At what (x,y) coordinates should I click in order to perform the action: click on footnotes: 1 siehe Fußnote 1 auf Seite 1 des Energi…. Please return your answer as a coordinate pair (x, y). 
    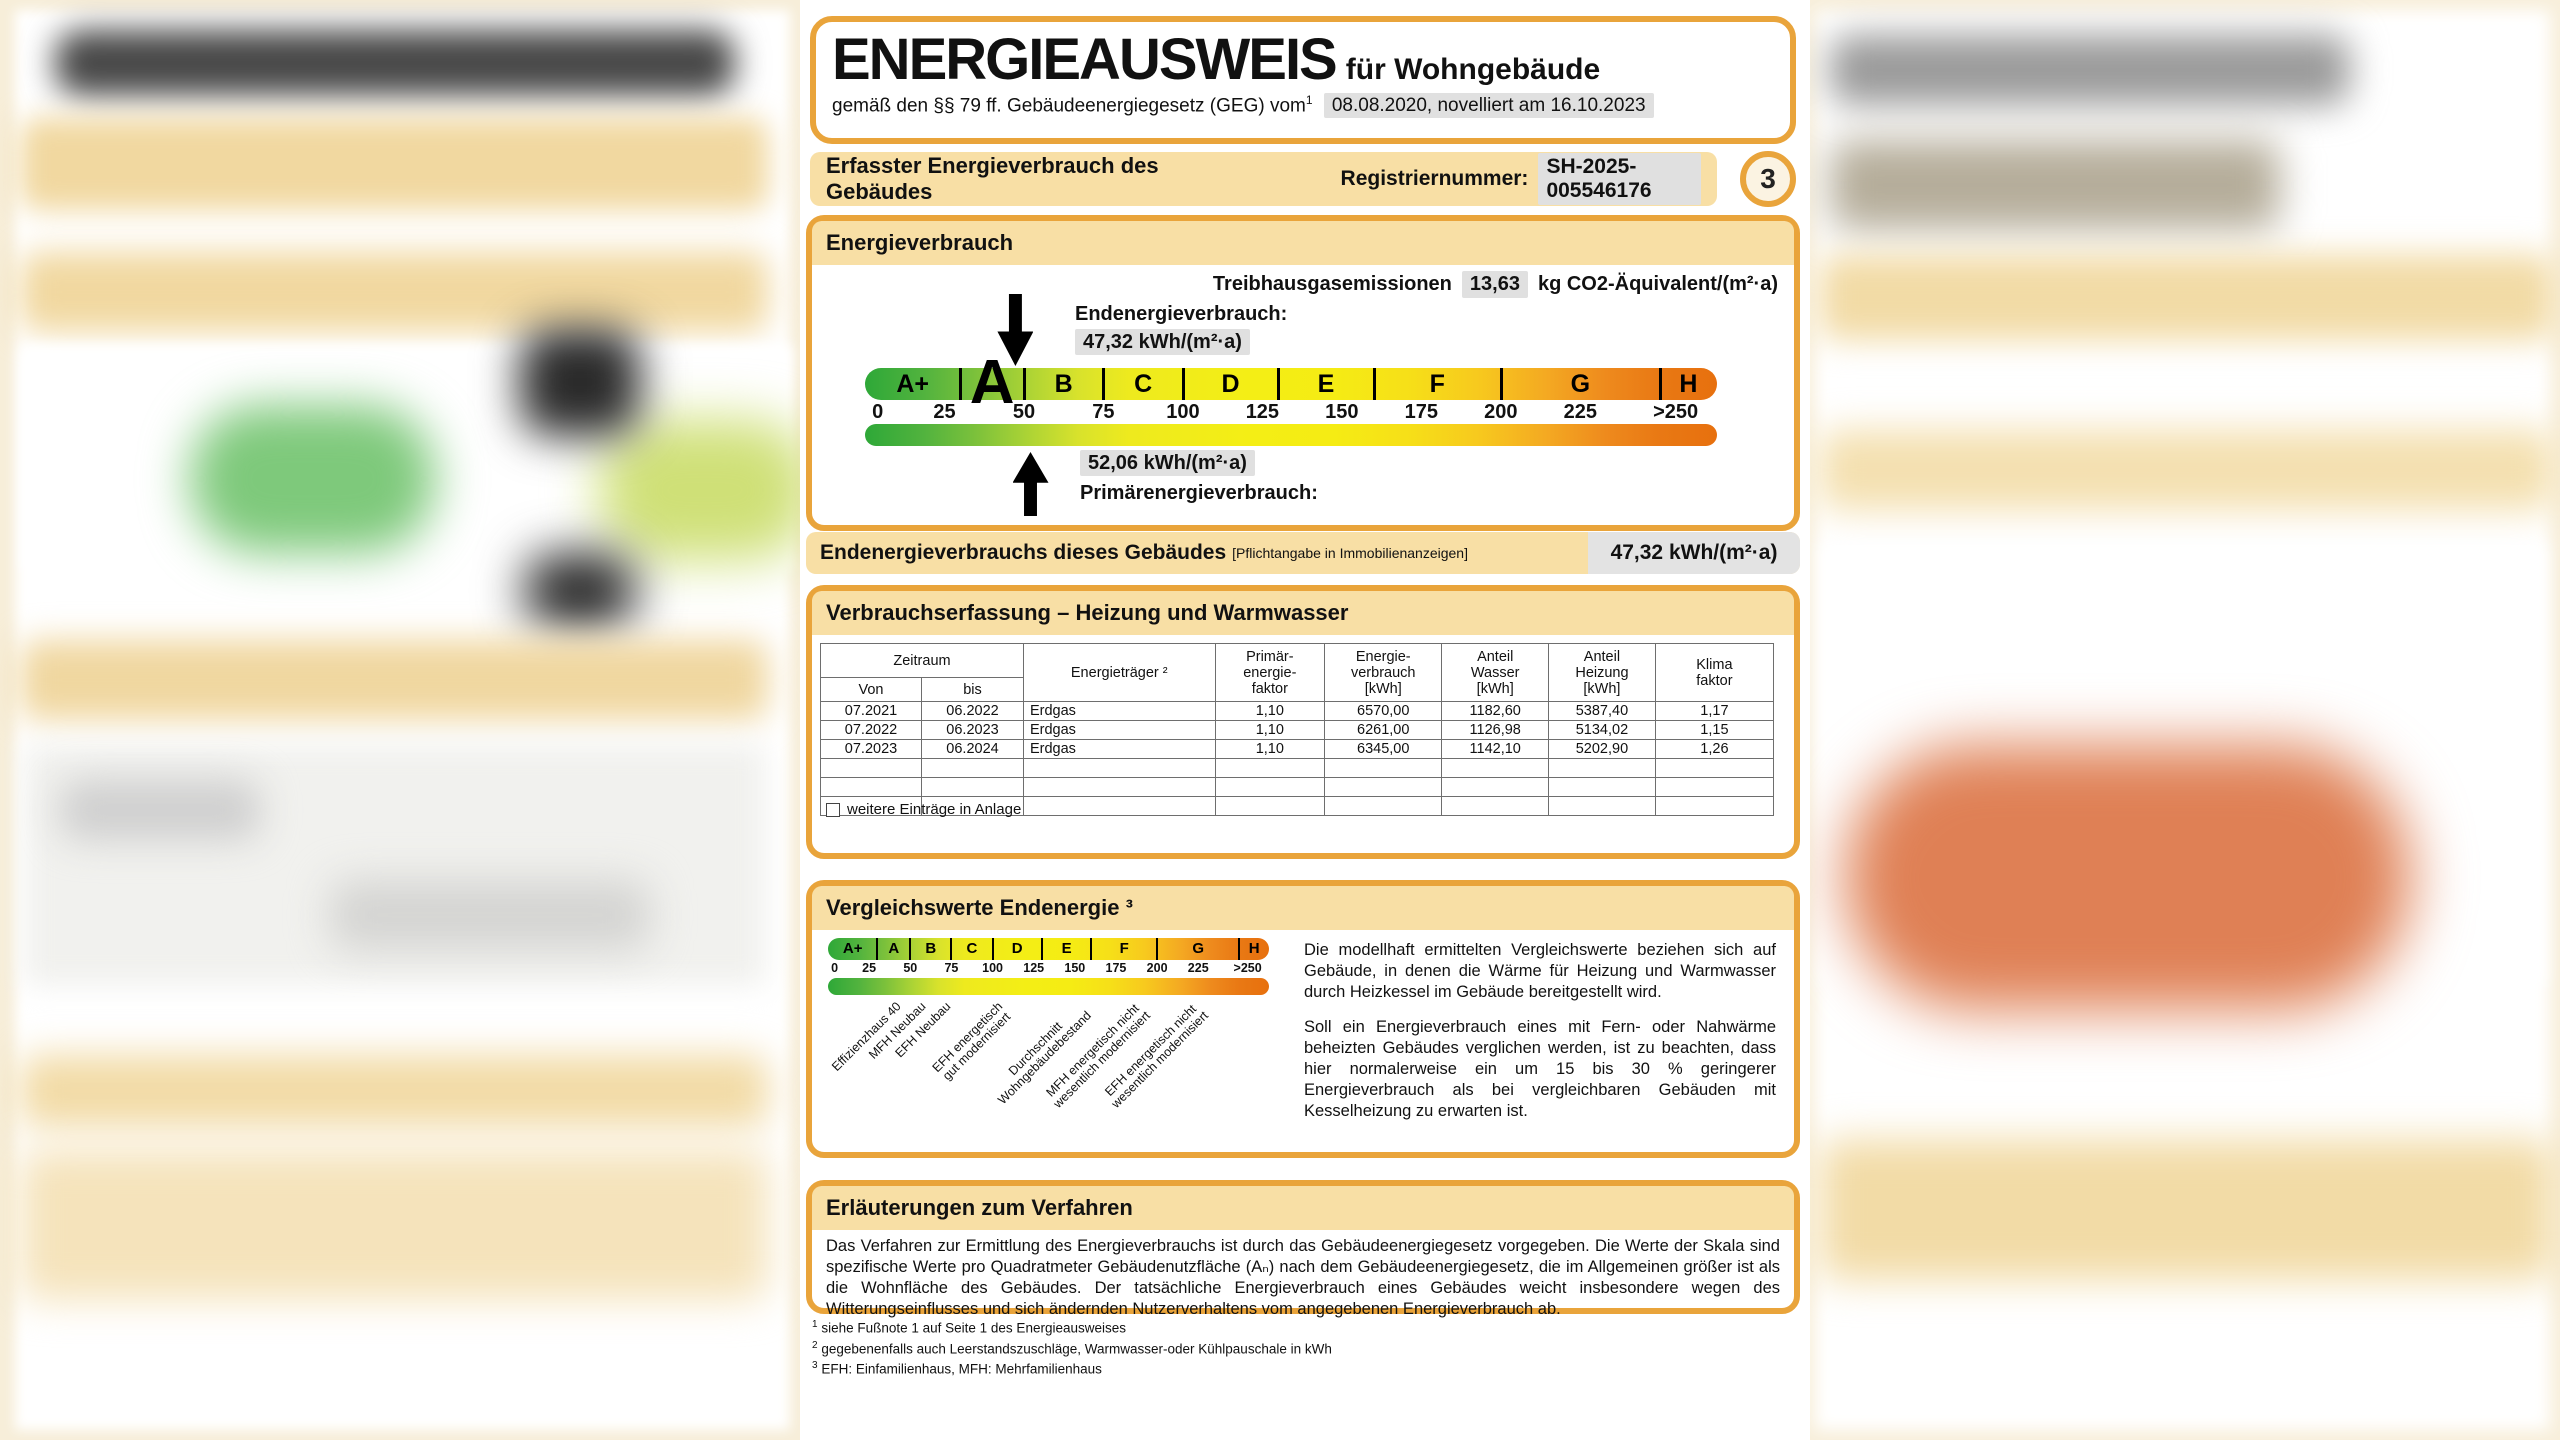
    Looking at the image, I should click on (1072, 1347).